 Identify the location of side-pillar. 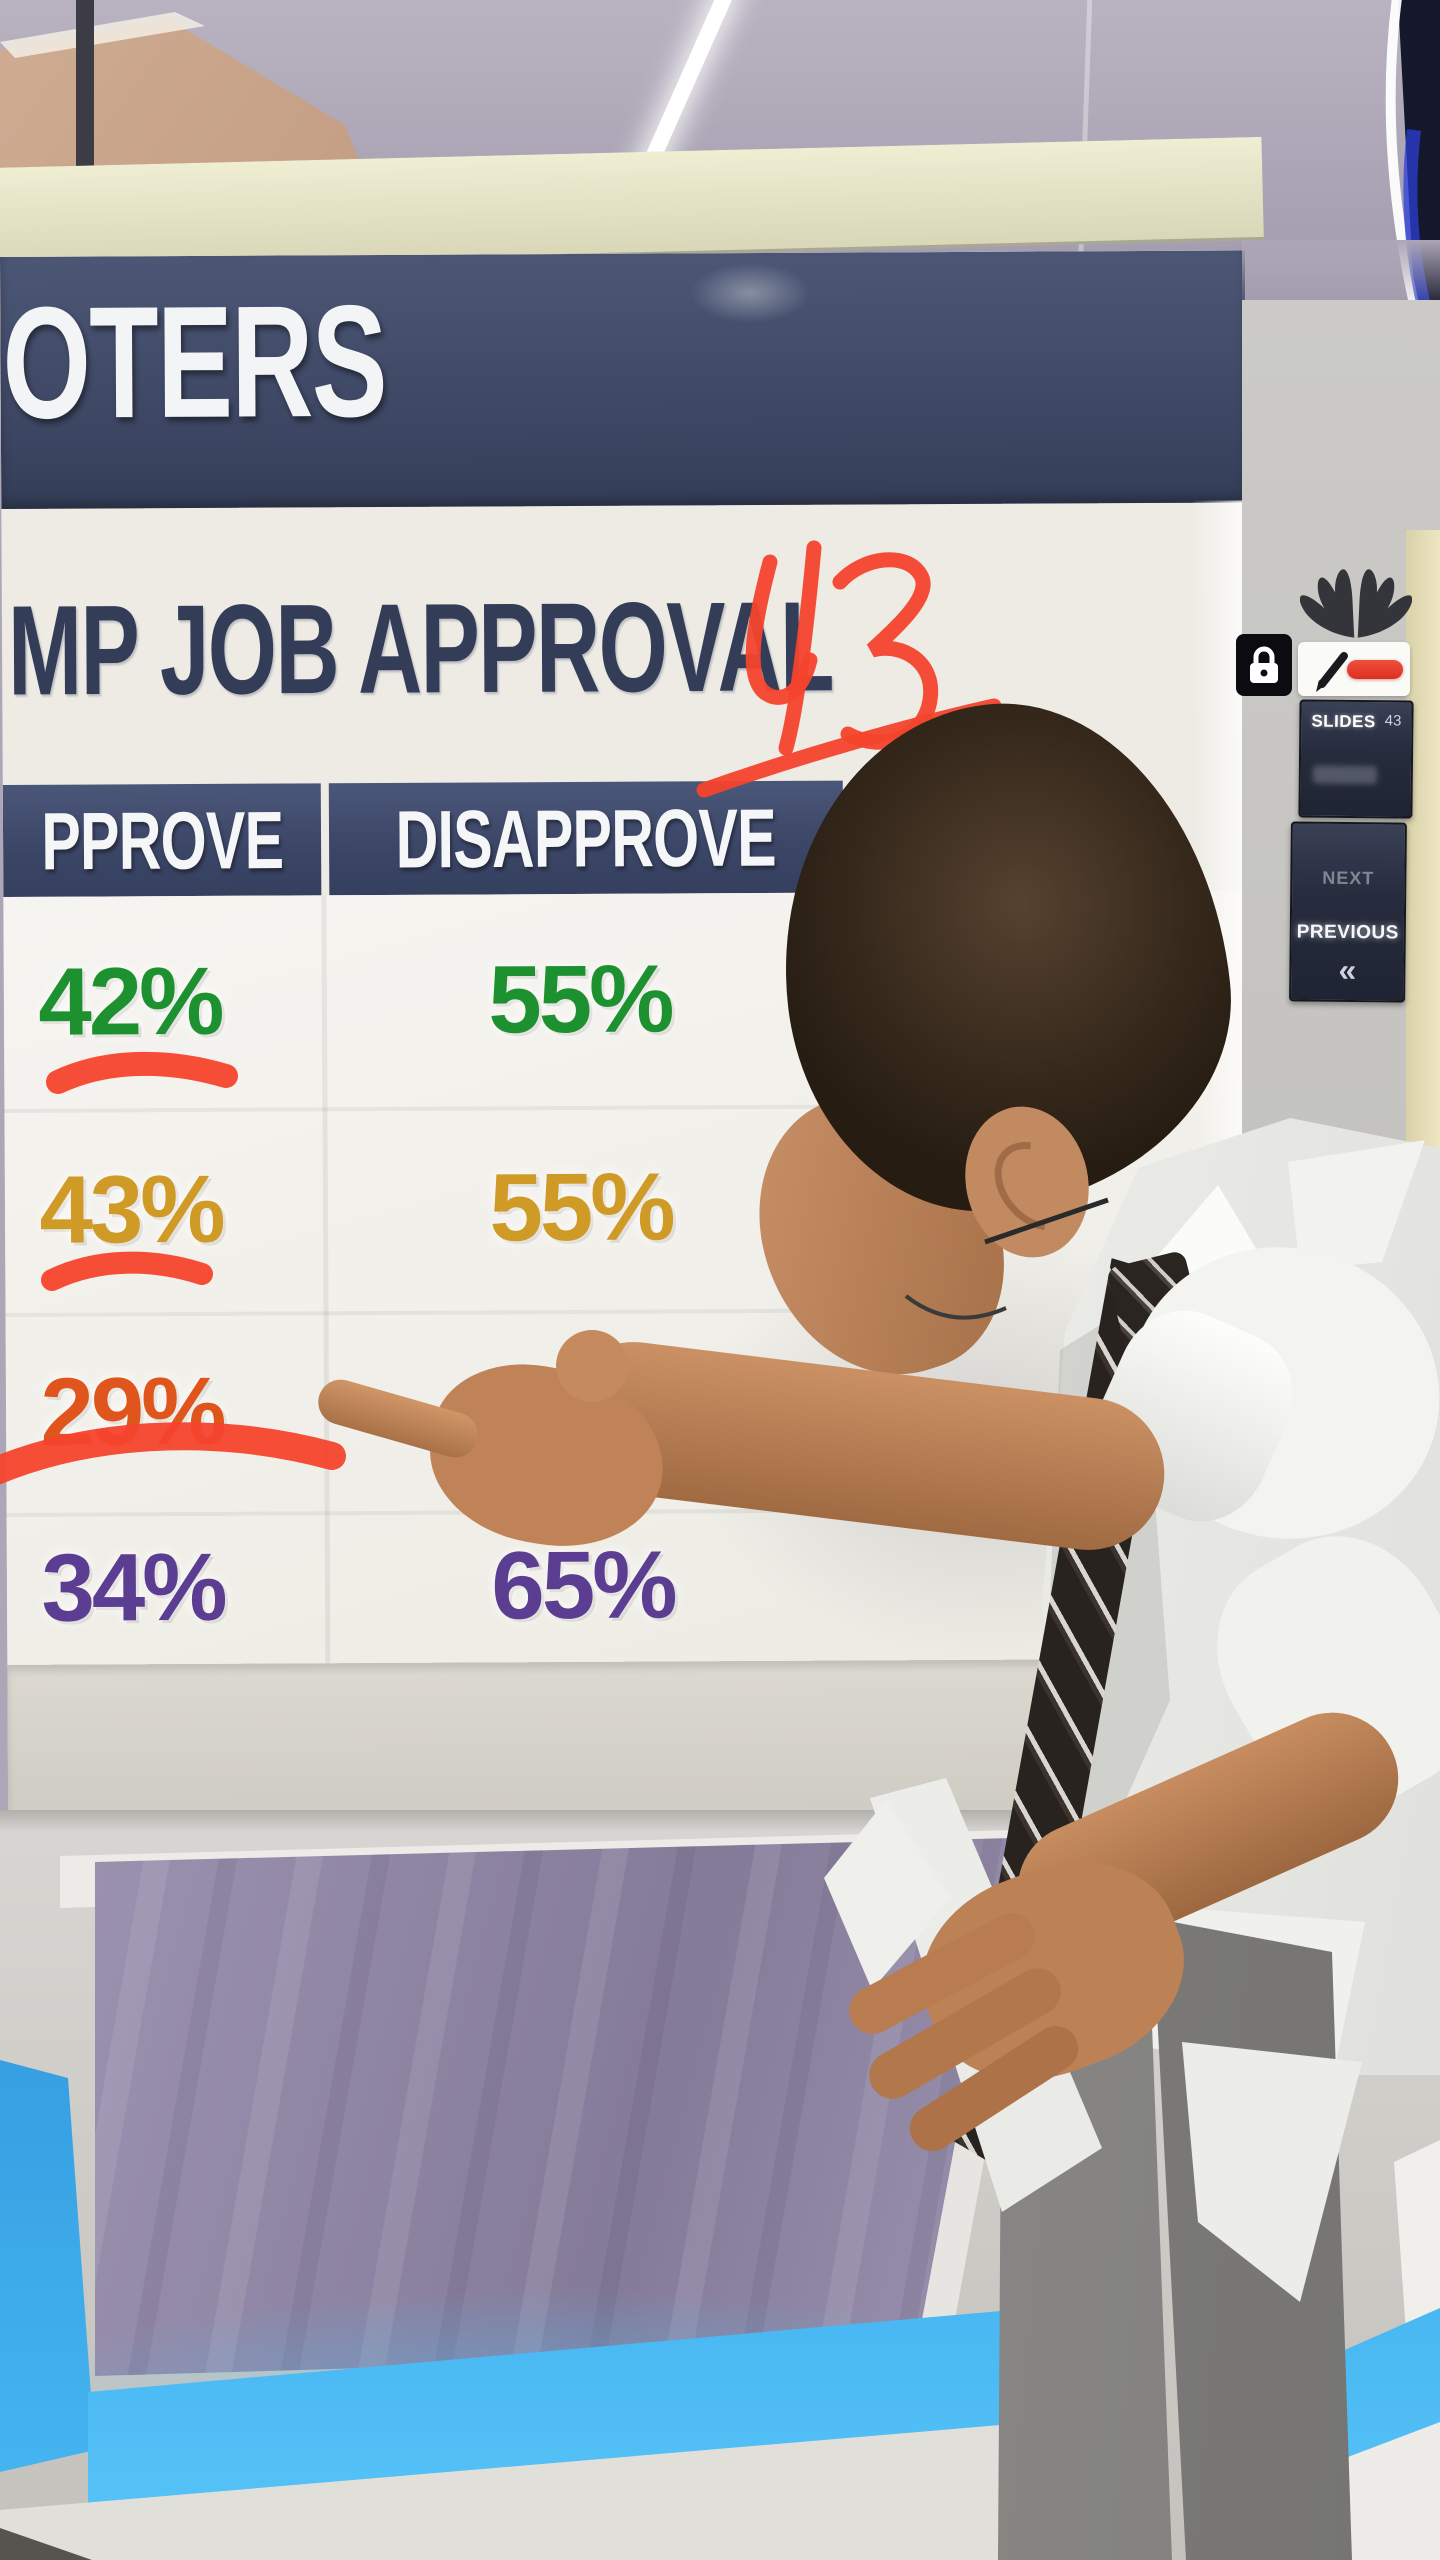
(1423, 995).